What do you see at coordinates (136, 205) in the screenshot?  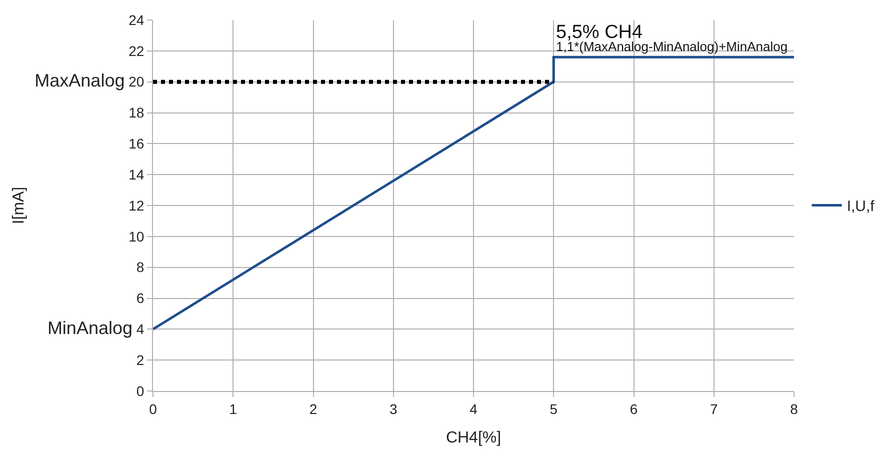 I see `y-tick-label: 12` at bounding box center [136, 205].